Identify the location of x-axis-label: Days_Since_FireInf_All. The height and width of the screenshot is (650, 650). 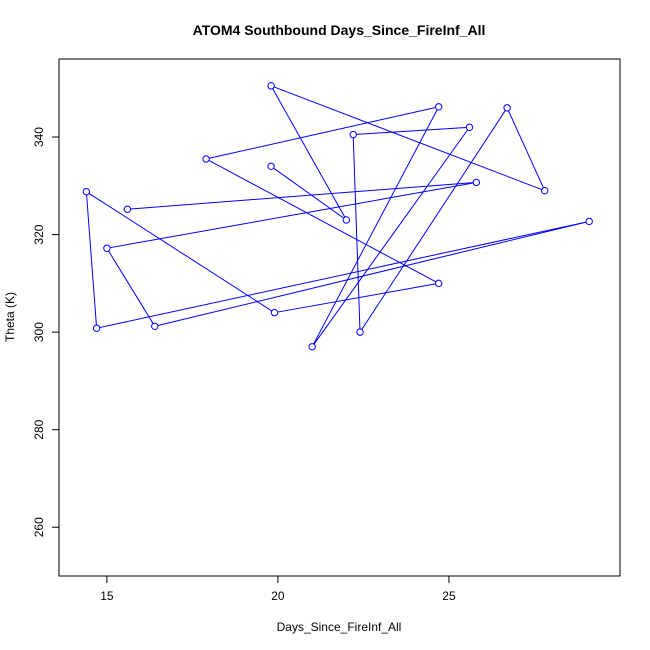
(339, 627).